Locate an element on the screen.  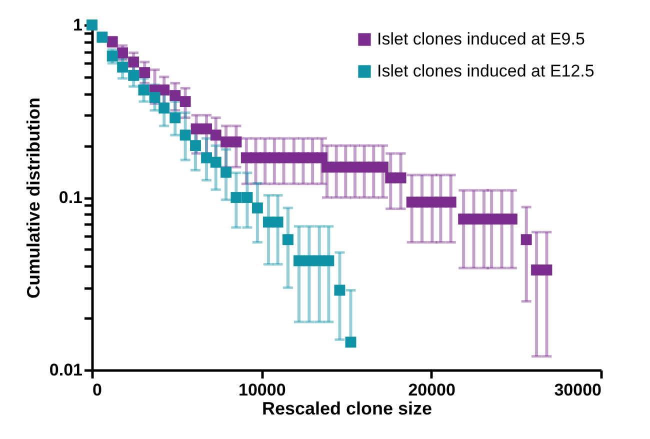
x-tick-label: 20000 is located at coordinates (432, 390).